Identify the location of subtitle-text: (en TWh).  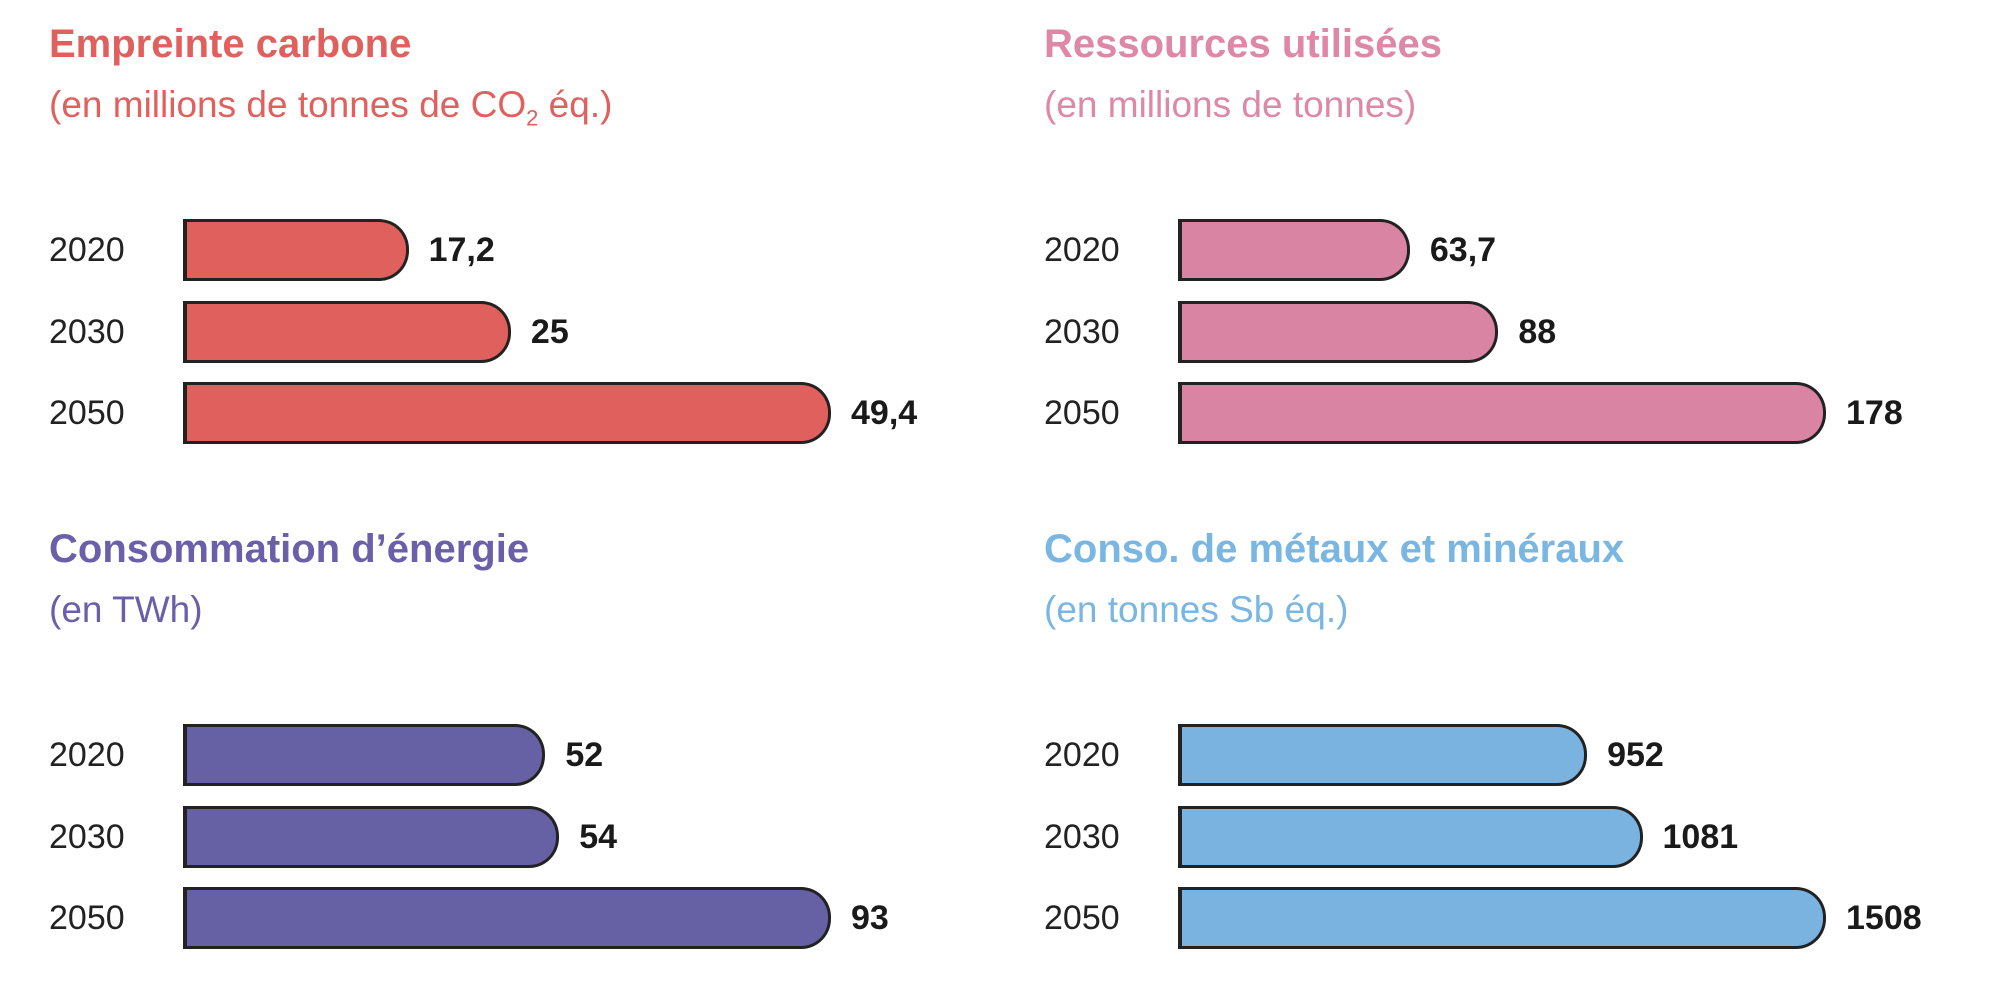
(126, 609).